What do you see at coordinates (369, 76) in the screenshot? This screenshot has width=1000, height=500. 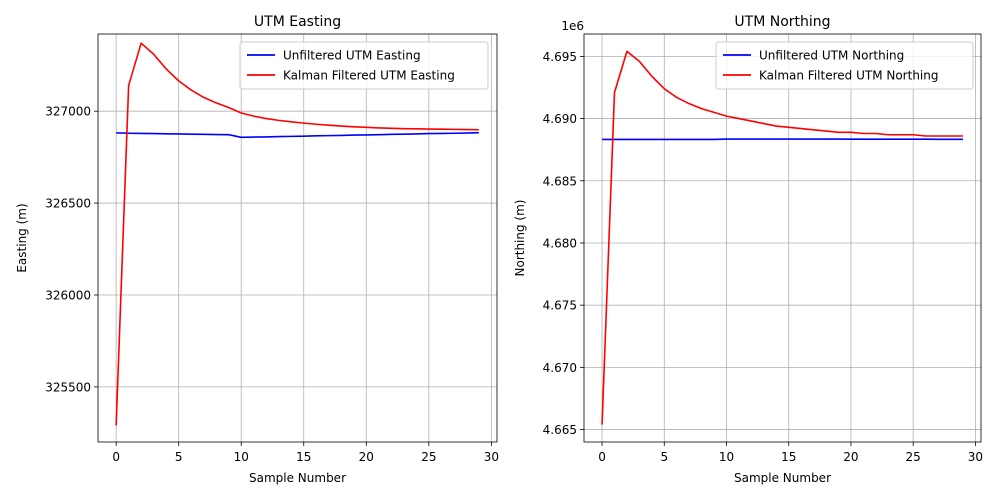 I see `legend-label: Kalman Filtered UTM Easting` at bounding box center [369, 76].